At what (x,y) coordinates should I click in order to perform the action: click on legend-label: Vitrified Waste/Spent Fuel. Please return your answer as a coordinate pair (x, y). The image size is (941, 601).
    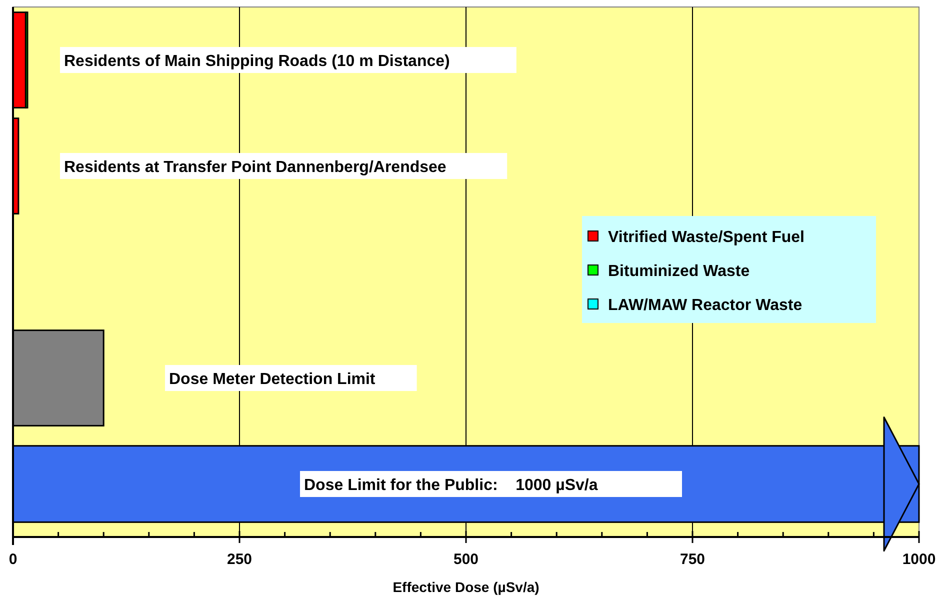
    Looking at the image, I should click on (706, 237).